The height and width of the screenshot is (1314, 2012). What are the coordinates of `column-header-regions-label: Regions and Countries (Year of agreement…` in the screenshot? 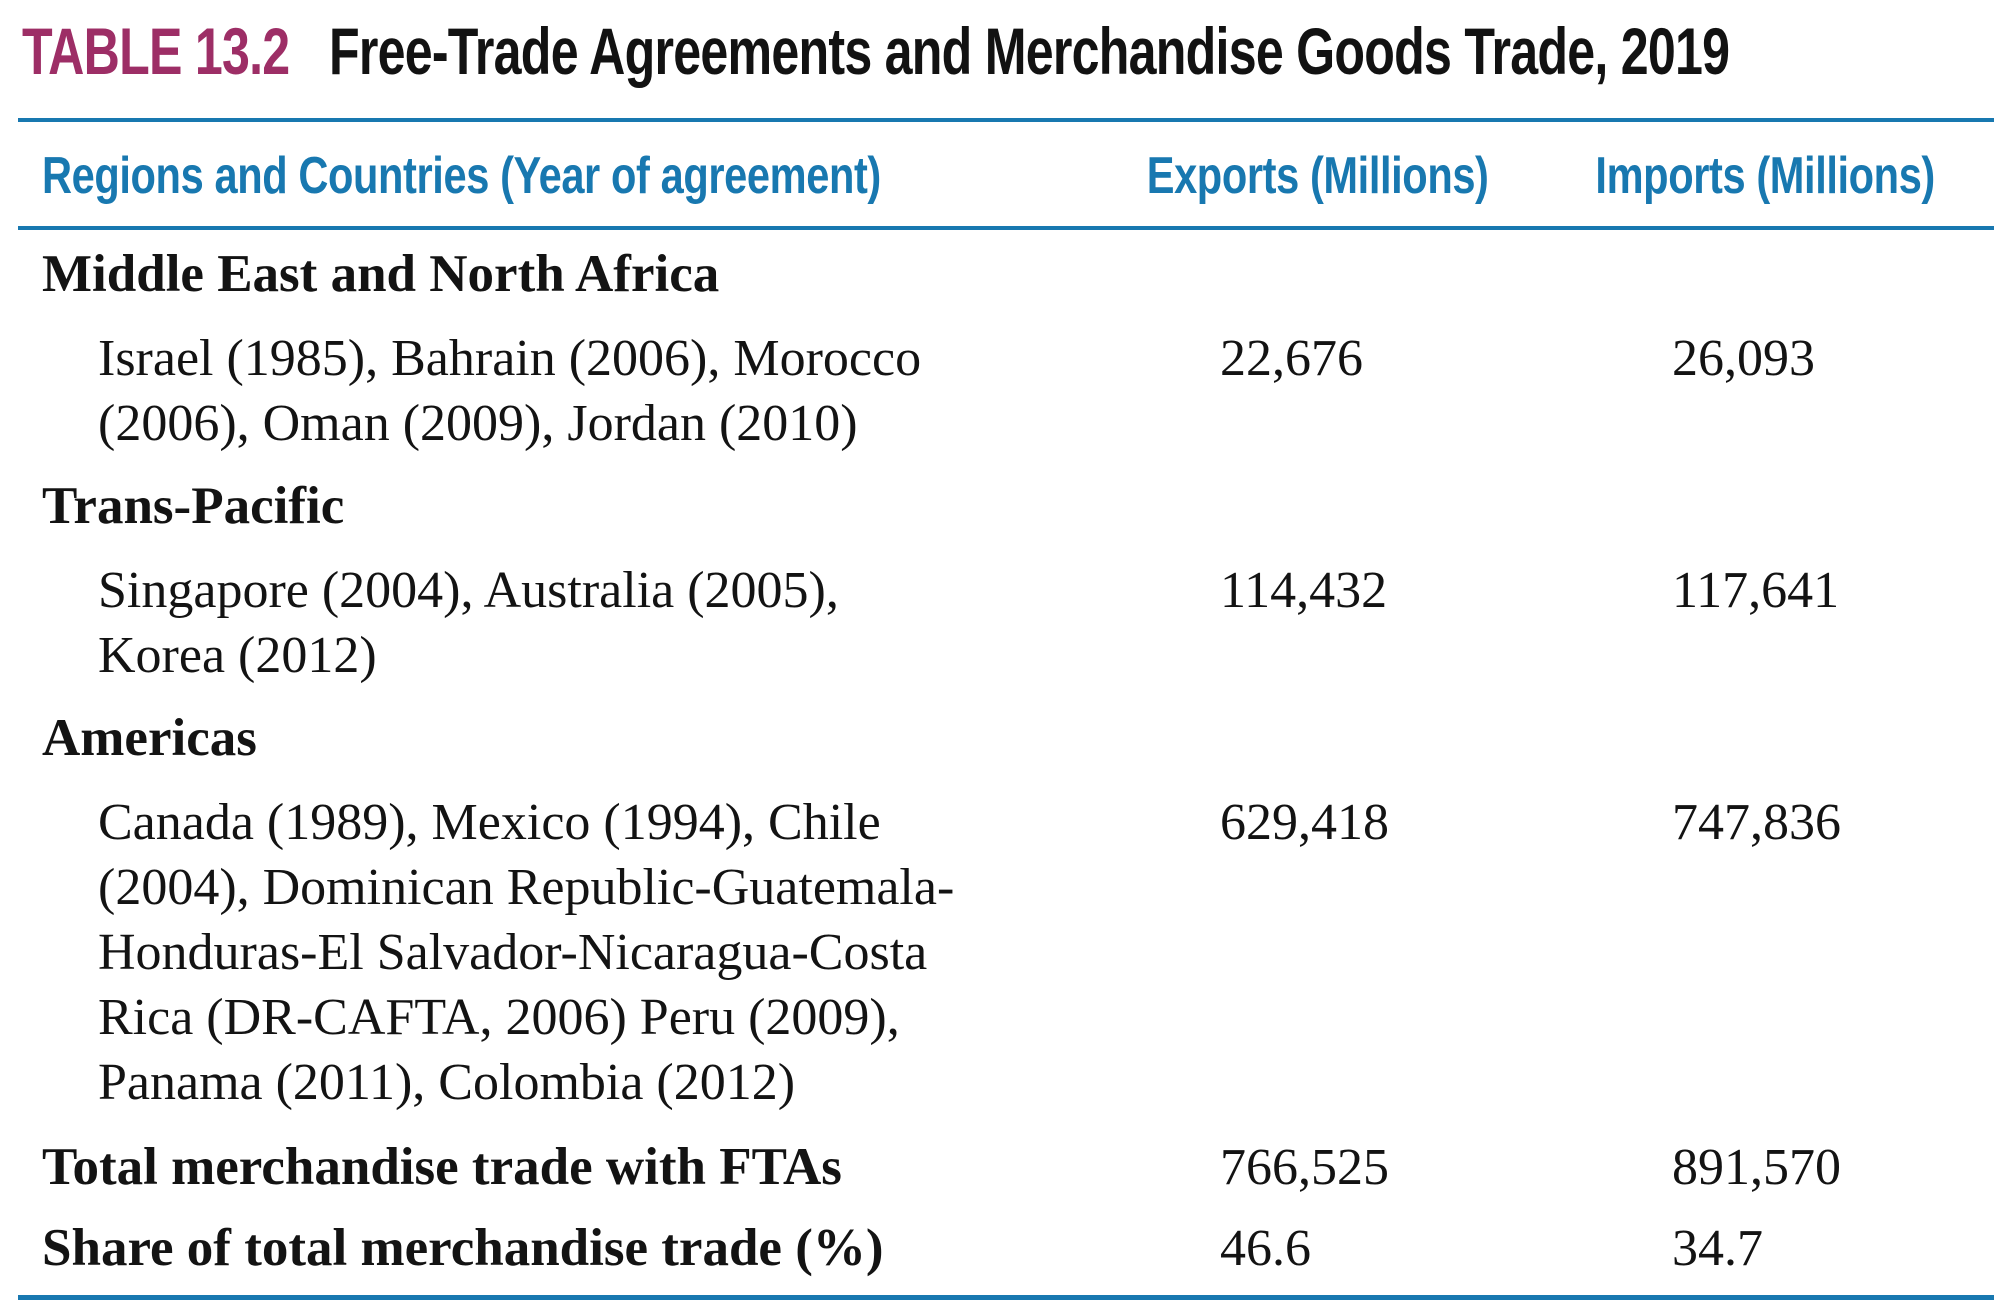 It's located at (461, 176).